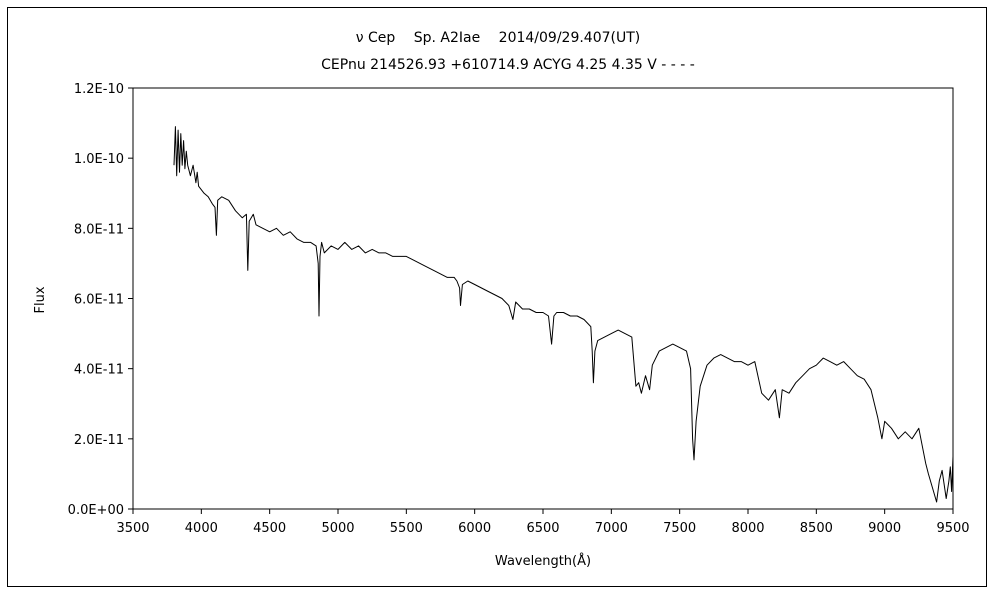  I want to click on chart-title: ν Cep Sp. A2Iae 2014/09/29.407(UT), so click(498, 38).